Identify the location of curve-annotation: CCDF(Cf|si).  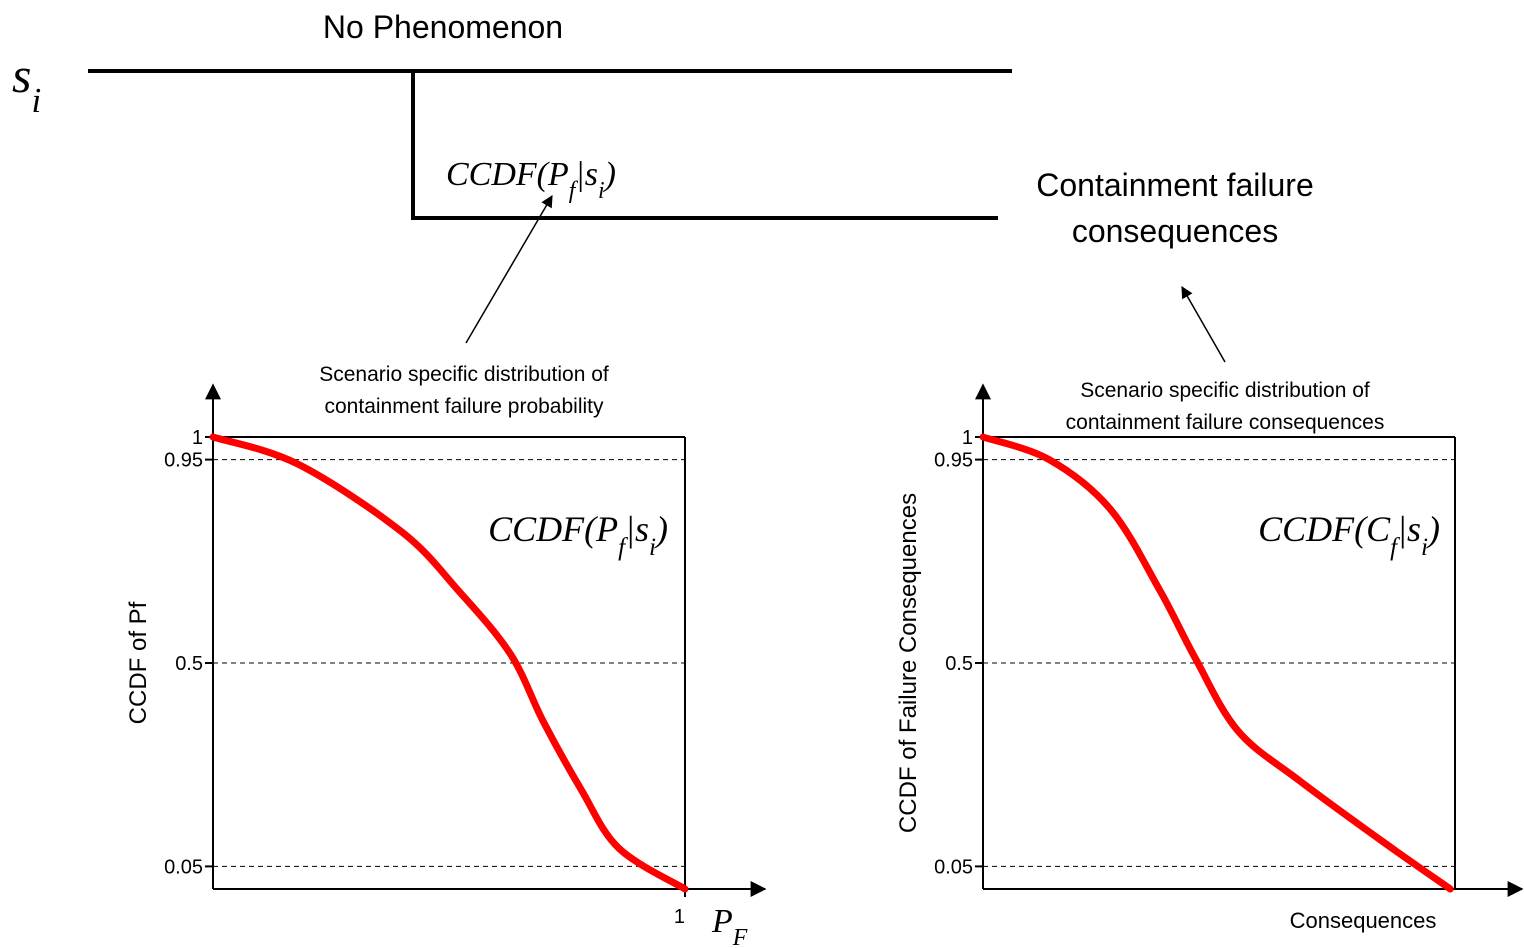
(1349, 535).